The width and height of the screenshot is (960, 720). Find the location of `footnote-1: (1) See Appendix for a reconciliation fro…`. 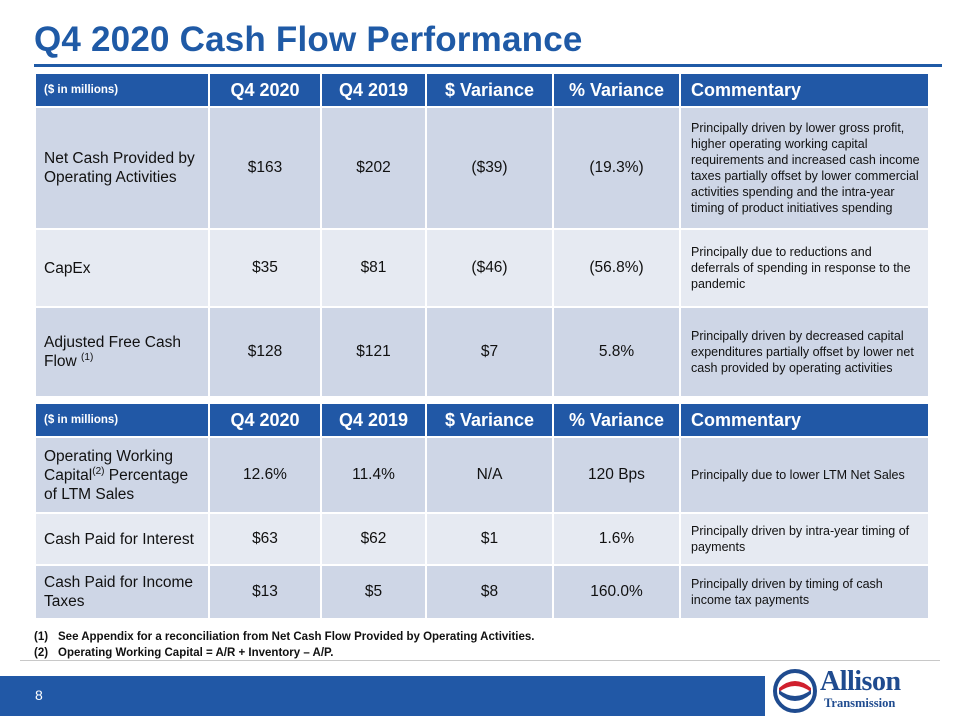

footnote-1: (1) See Appendix for a reconciliation fro… is located at coordinates (284, 637).